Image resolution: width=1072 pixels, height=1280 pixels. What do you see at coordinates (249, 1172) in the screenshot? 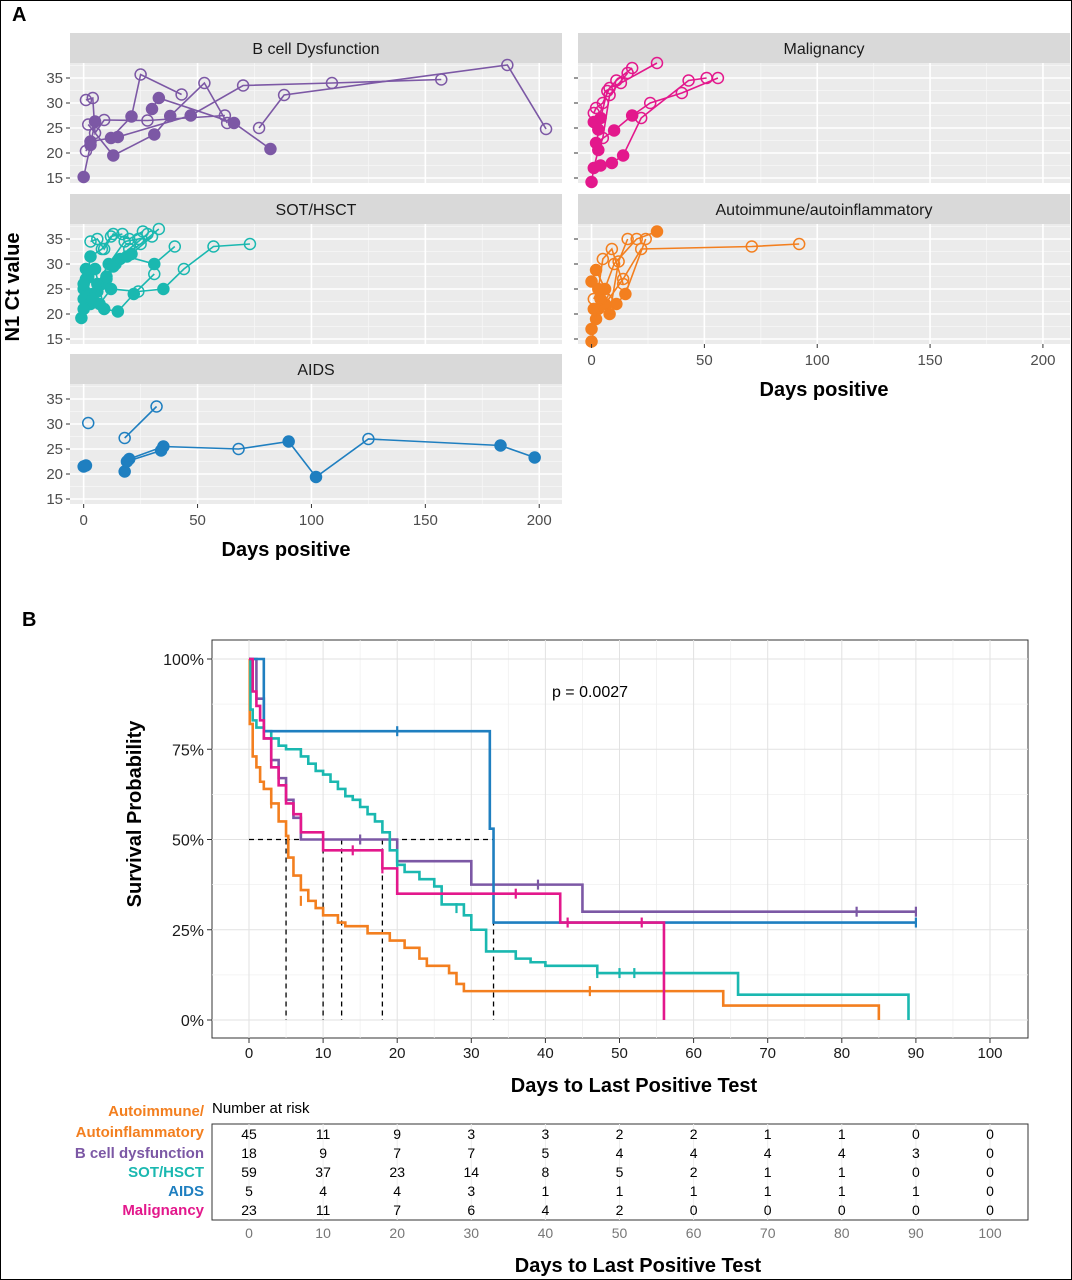
I see `risk-cell: 59` at bounding box center [249, 1172].